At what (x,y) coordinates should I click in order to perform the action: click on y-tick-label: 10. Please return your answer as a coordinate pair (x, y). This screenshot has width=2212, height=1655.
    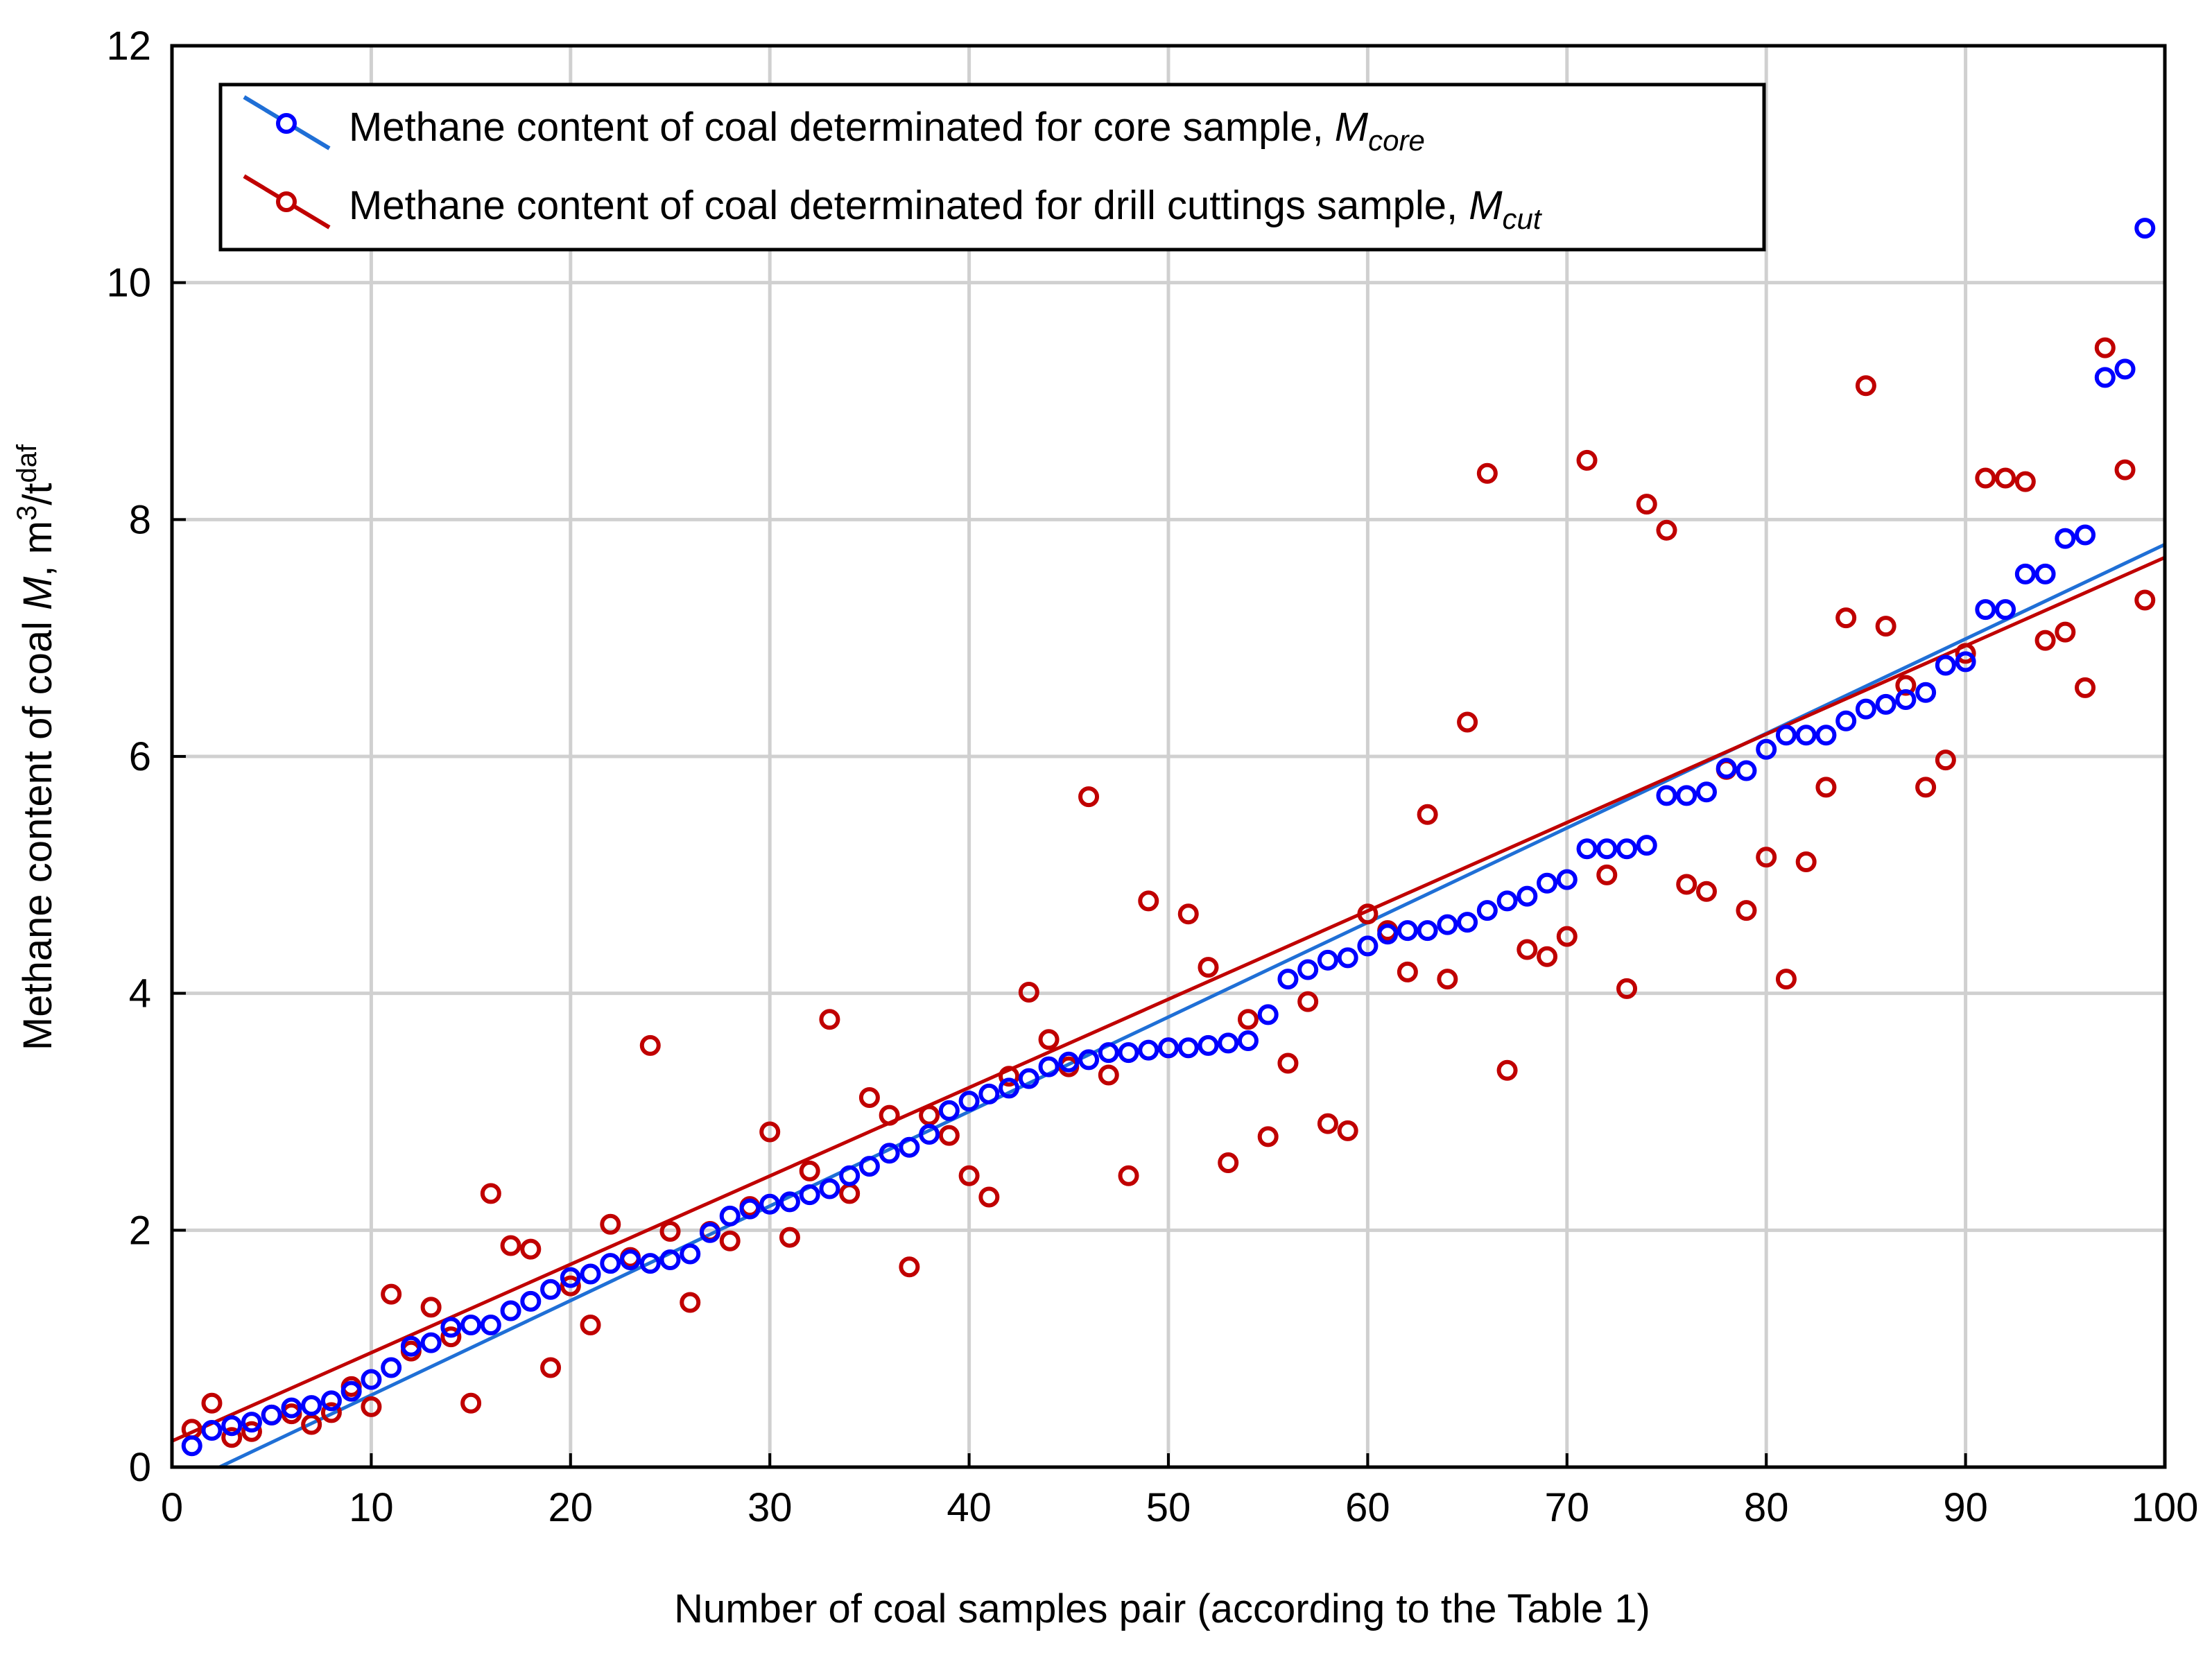
    Looking at the image, I should click on (128, 283).